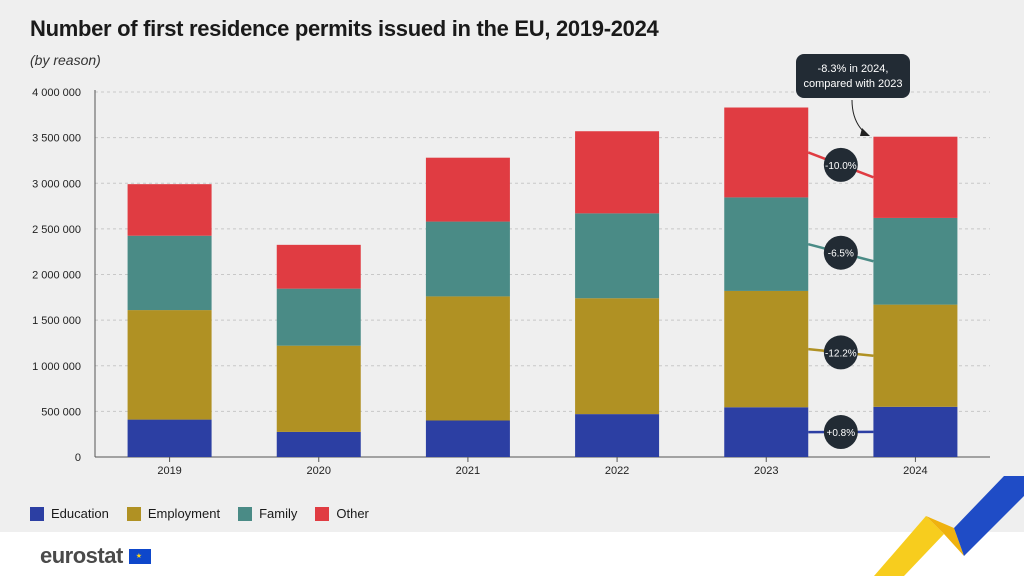  I want to click on bar-employment-2019, so click(169, 365).